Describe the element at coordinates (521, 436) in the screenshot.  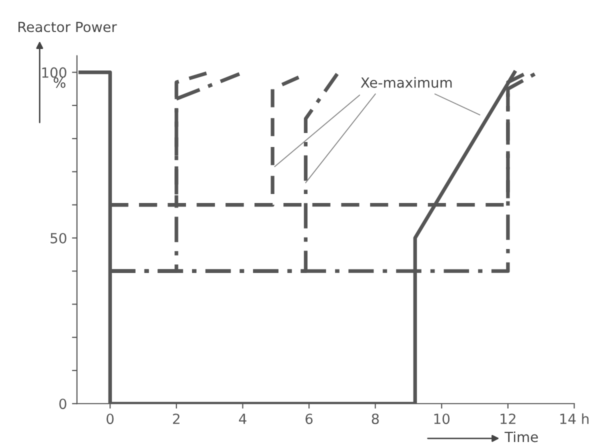
I see `x-axis-title: Time` at that location.